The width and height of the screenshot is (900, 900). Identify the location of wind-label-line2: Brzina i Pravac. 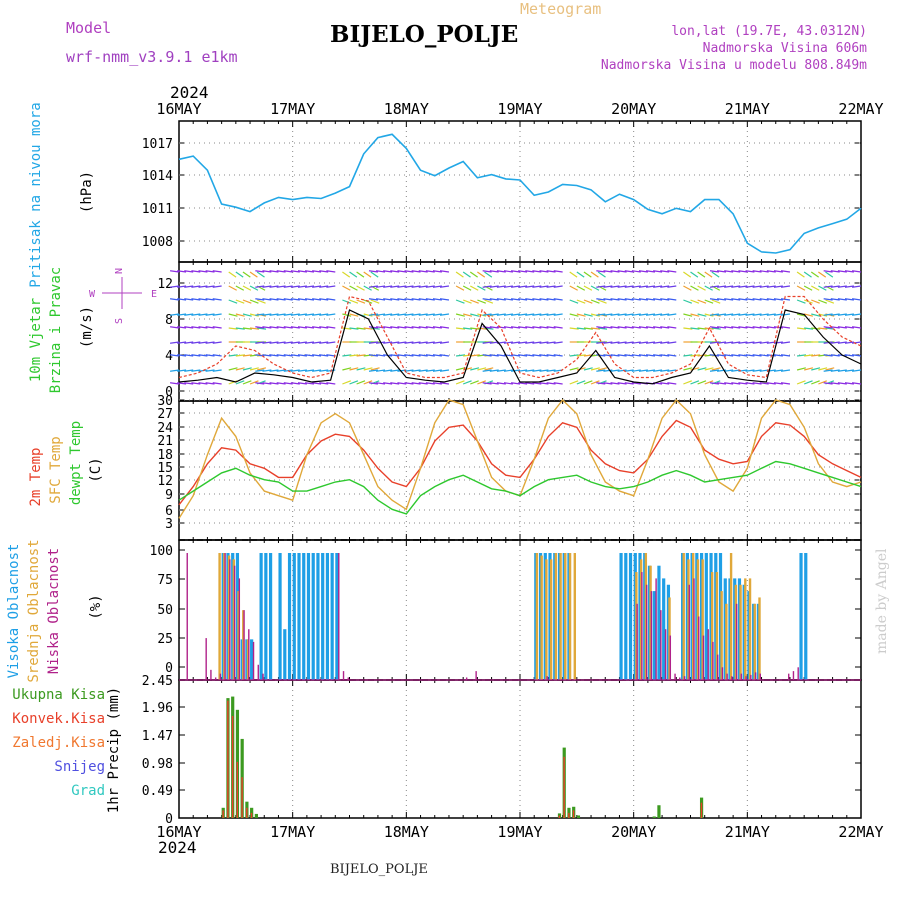
(56, 330).